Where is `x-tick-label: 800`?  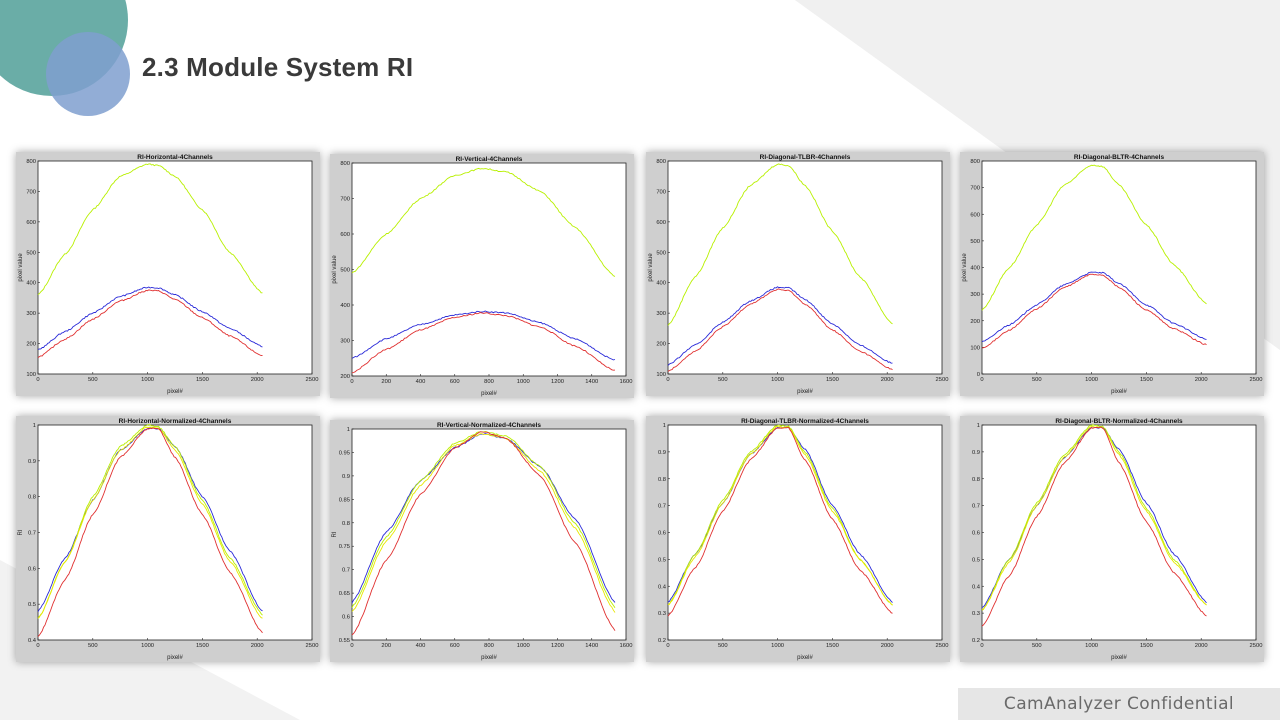
x-tick-label: 800 is located at coordinates (489, 382).